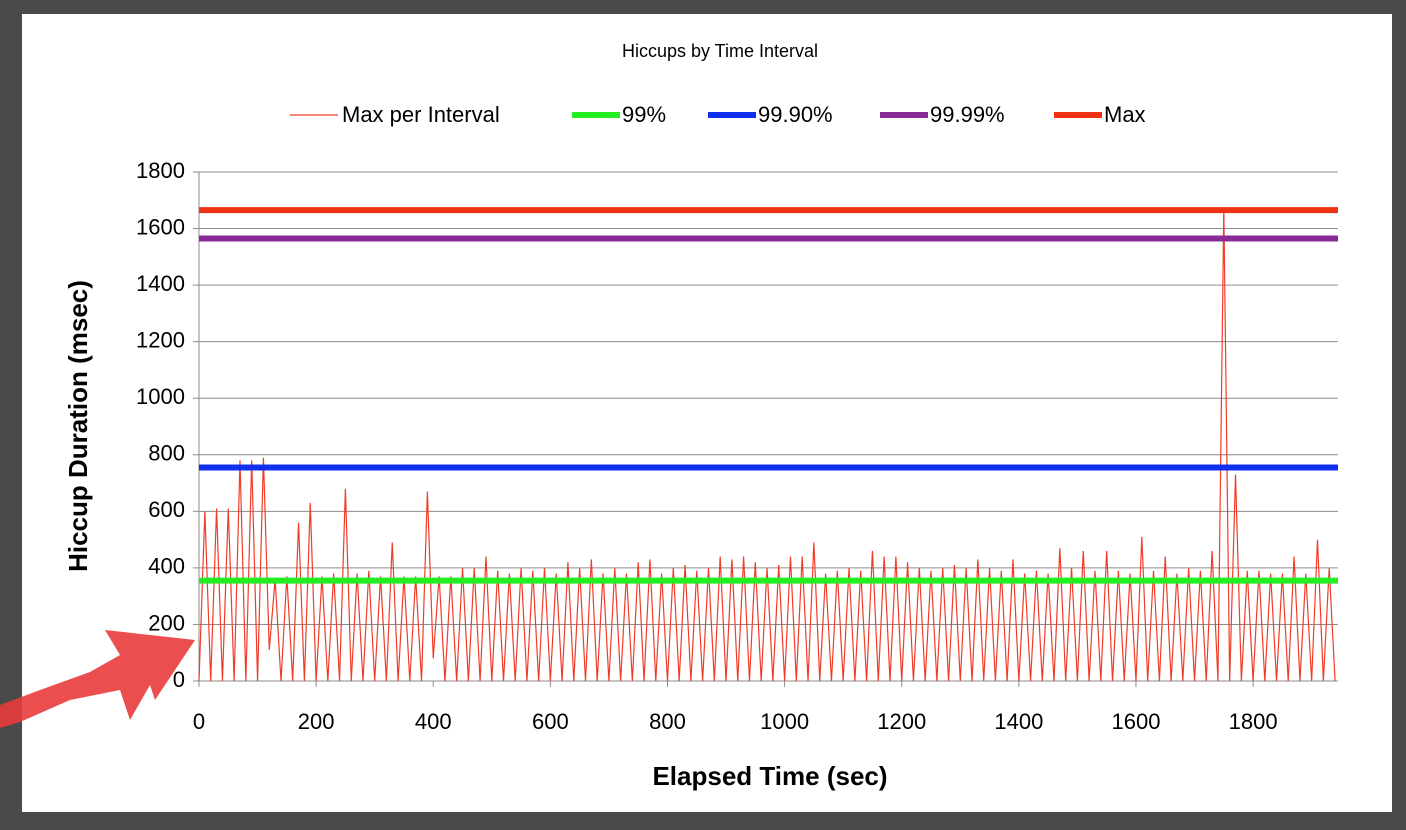  I want to click on y-tick-label: 200, so click(166, 622).